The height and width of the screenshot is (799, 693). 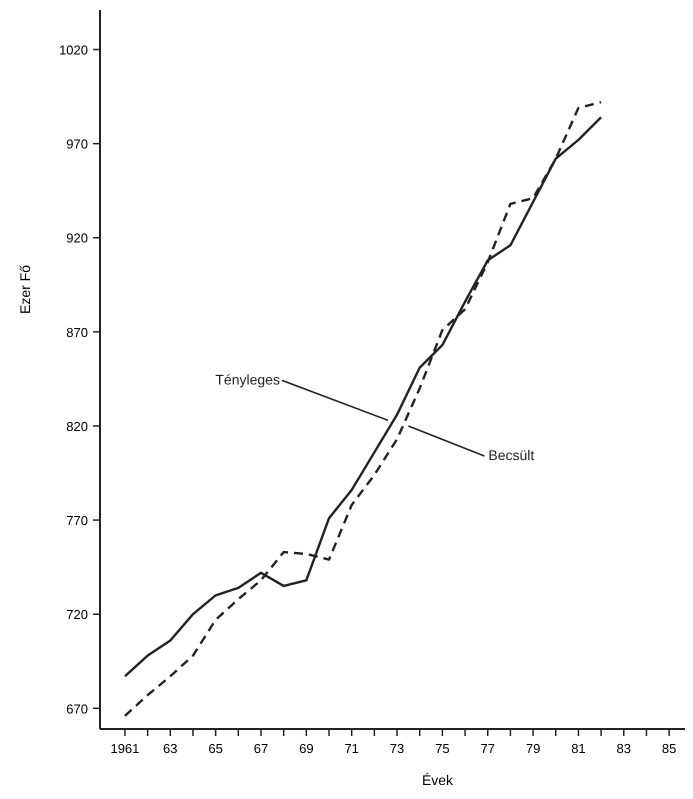 I want to click on x-tick-label: 75, so click(x=442, y=748).